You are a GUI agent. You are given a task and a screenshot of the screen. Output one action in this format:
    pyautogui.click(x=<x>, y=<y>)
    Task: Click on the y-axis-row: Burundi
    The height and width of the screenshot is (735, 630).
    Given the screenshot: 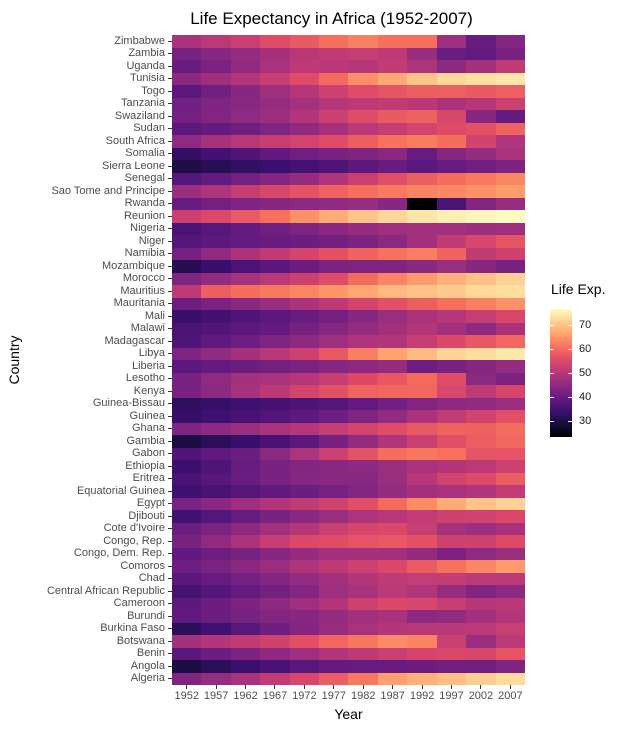 What is the action you would take?
    pyautogui.click(x=86, y=616)
    